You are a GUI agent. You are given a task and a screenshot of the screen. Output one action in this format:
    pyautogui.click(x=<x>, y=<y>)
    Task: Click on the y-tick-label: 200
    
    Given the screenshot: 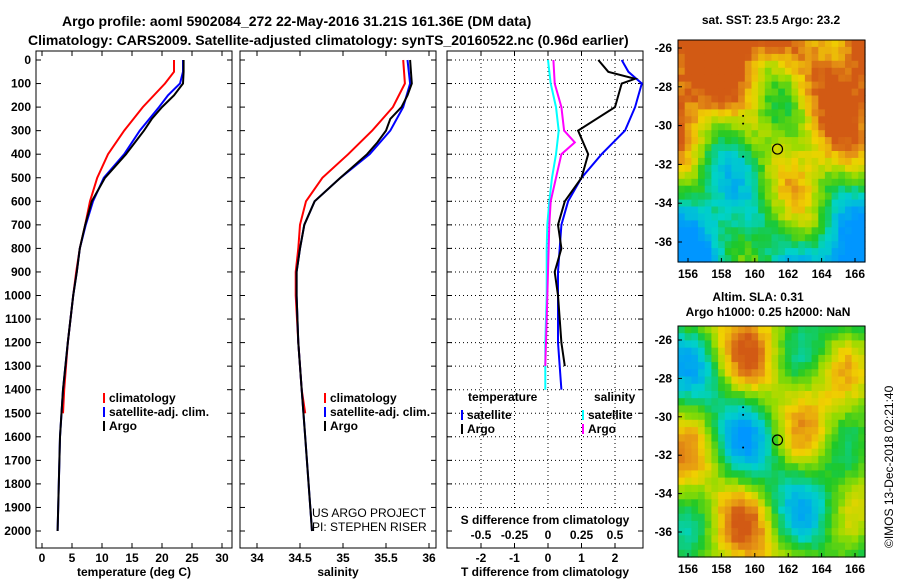 What is the action you would take?
    pyautogui.click(x=21, y=107)
    